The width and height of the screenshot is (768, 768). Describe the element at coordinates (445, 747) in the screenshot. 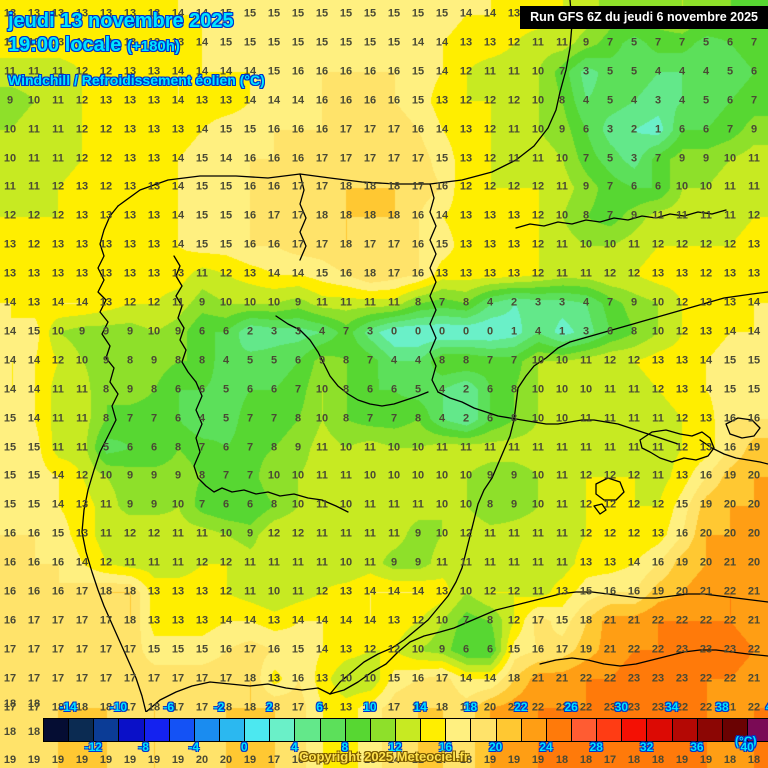

I see `legend-tick-lower: 16` at that location.